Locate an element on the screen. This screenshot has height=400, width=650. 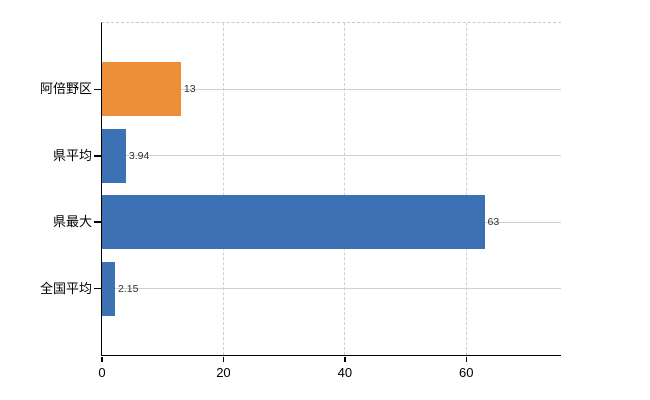
x-tick-label: 60 is located at coordinates (466, 372).